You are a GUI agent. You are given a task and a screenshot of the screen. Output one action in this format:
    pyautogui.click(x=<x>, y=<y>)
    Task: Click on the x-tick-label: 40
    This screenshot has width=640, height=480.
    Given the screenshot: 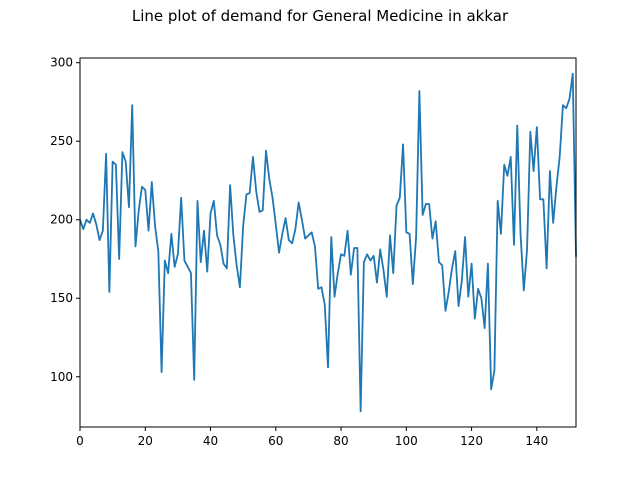 What is the action you would take?
    pyautogui.click(x=210, y=441)
    